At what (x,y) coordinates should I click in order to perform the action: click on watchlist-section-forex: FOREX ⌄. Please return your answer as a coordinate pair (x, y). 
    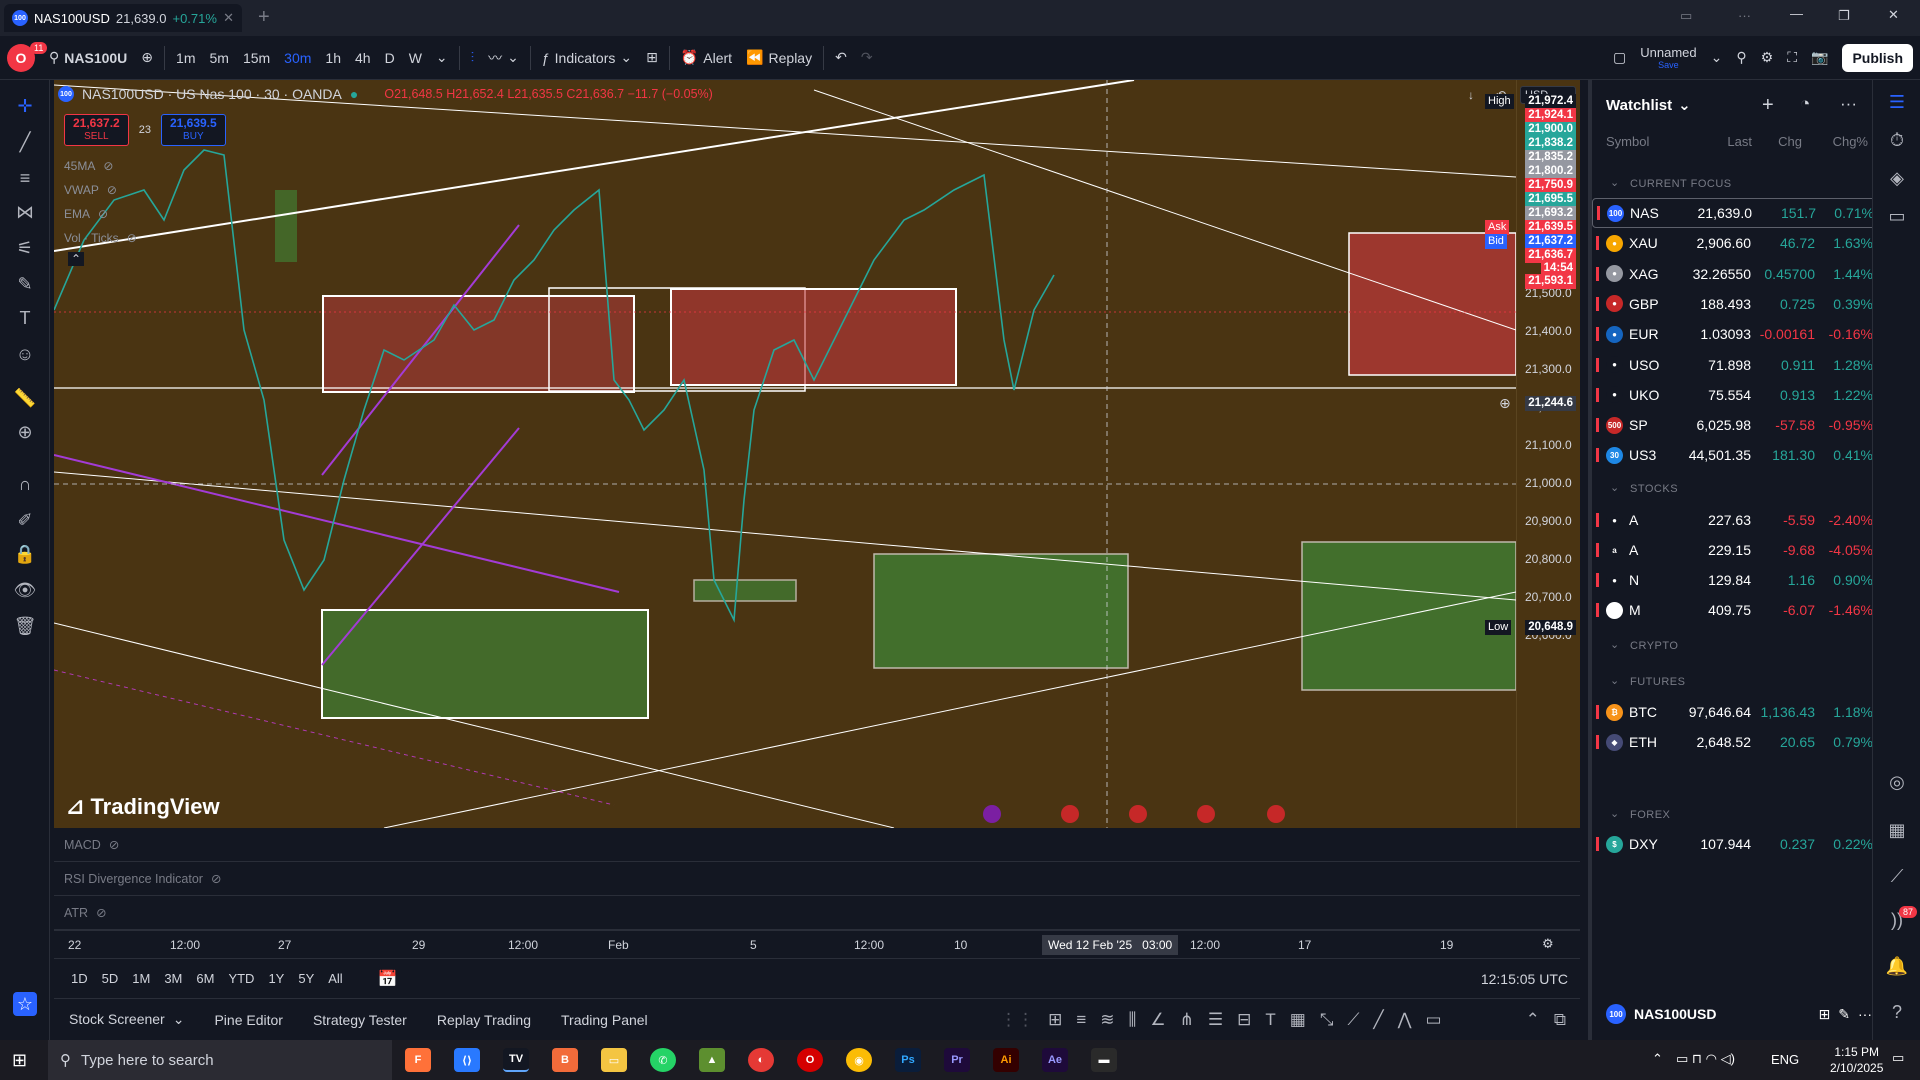
    Looking at the image, I should click on (1640, 814).